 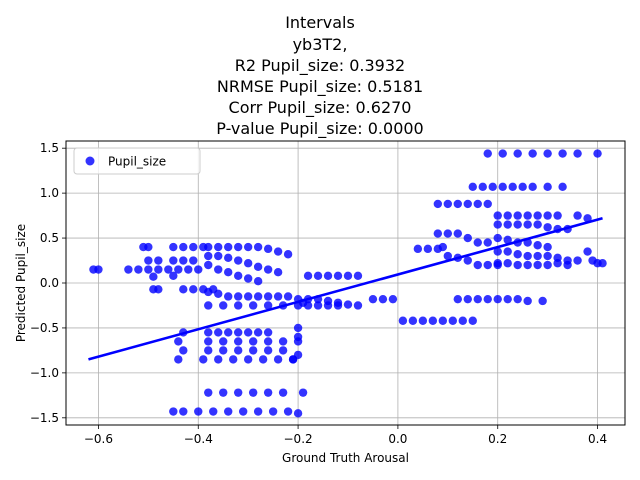 What do you see at coordinates (49, 238) in the screenshot?
I see `y-tick-label: 0.5` at bounding box center [49, 238].